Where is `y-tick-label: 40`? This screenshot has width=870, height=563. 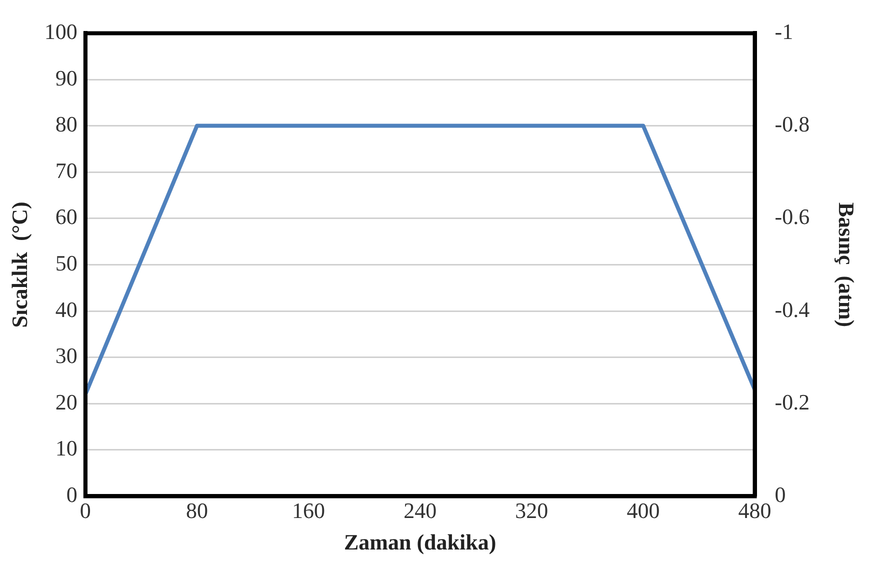
y-tick-label: 40 is located at coordinates (66, 309).